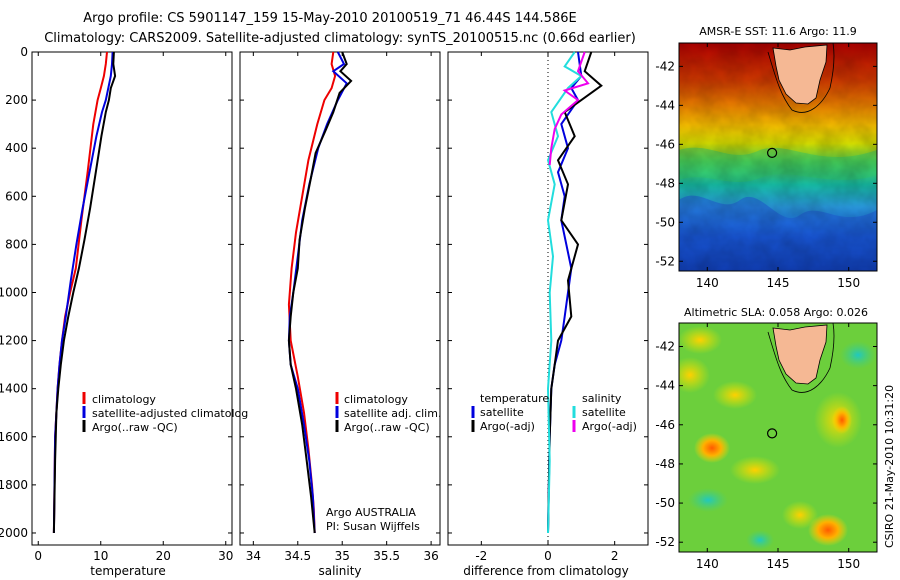 This screenshot has height=580, width=900. Describe the element at coordinates (163, 556) in the screenshot. I see `x-tick-label: 20` at that location.